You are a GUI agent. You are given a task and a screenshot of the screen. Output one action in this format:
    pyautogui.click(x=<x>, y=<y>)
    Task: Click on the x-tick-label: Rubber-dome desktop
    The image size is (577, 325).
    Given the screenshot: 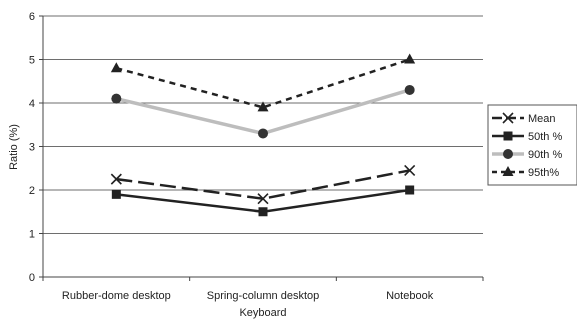 What is the action you would take?
    pyautogui.click(x=116, y=296)
    